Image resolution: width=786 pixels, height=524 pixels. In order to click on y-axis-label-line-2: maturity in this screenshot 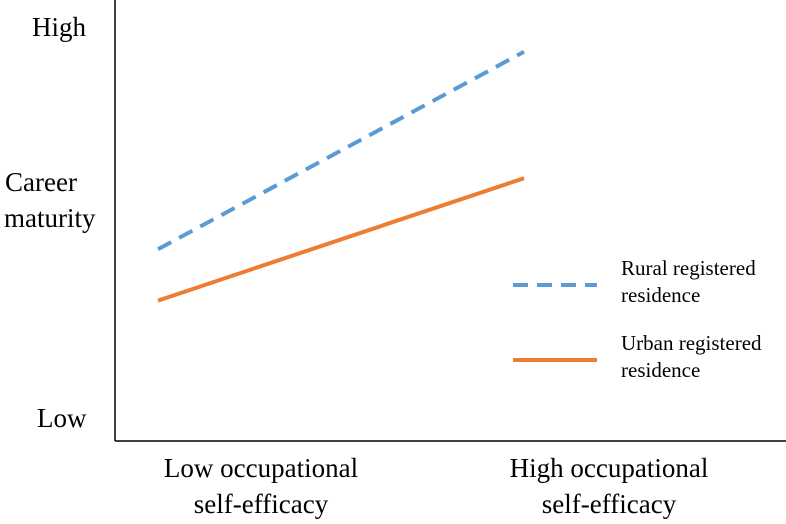, I will do `click(50, 218)`.